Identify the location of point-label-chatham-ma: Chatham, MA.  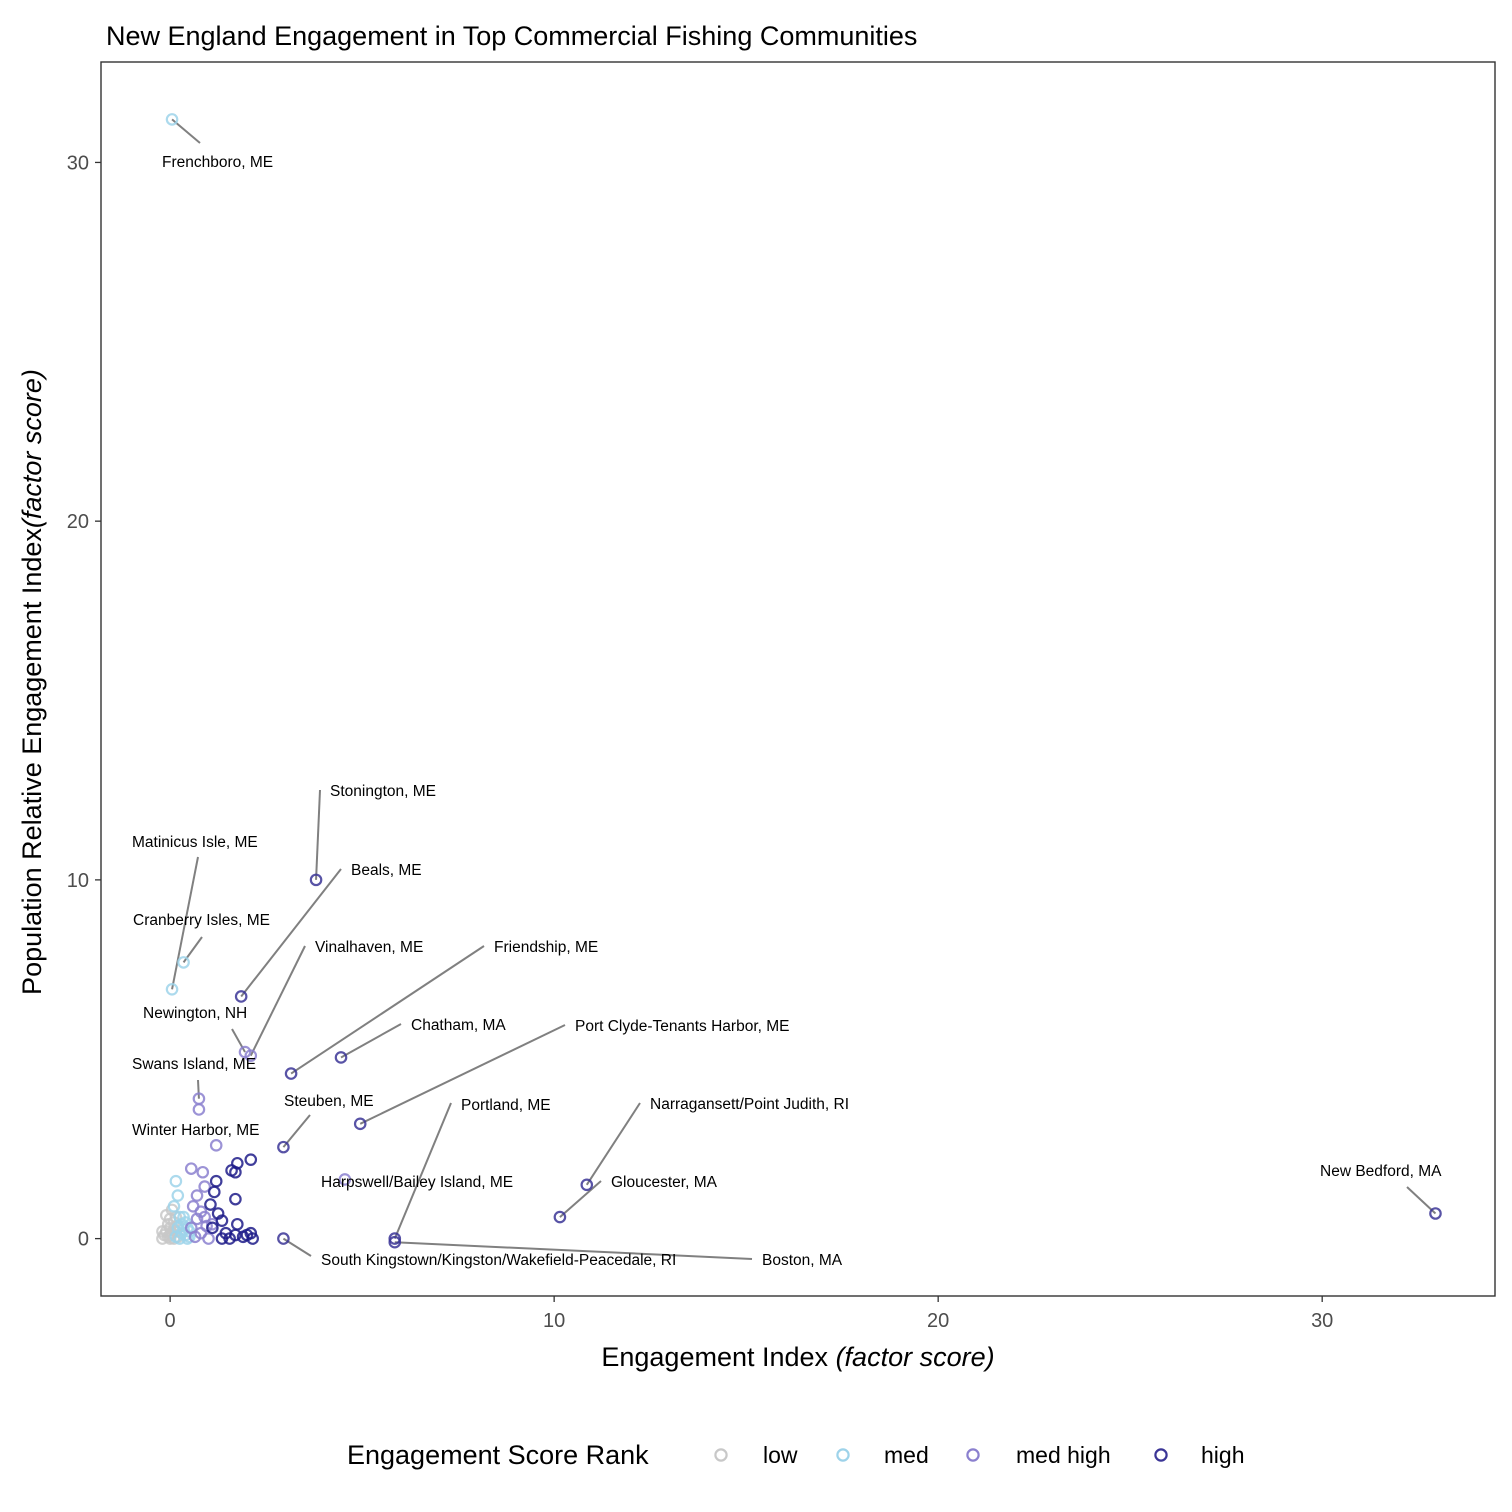
(458, 1025).